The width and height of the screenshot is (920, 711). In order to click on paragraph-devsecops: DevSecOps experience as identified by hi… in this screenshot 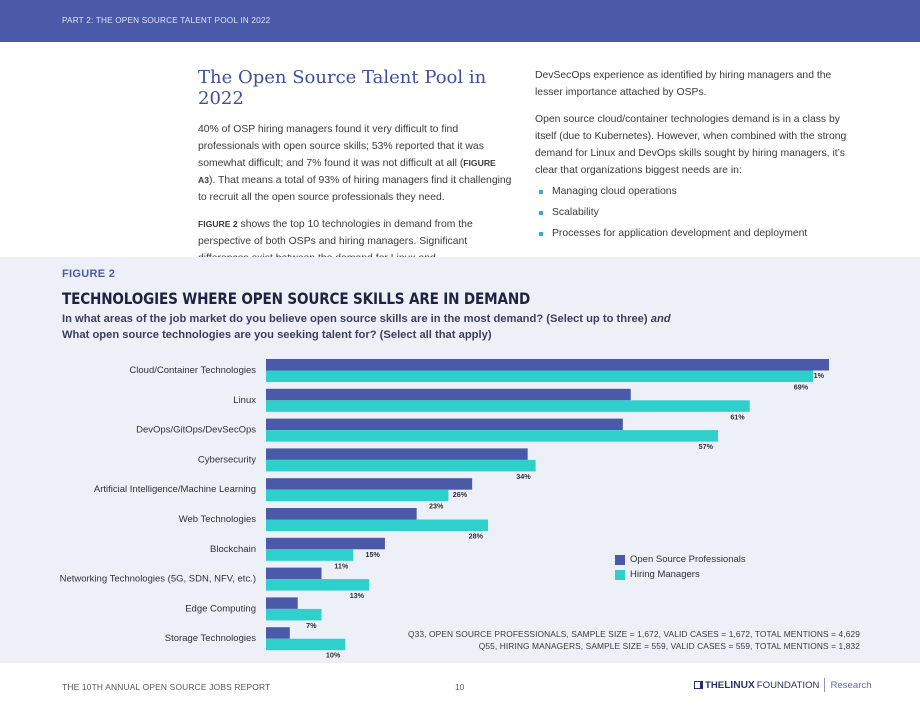, I will do `click(683, 84)`.